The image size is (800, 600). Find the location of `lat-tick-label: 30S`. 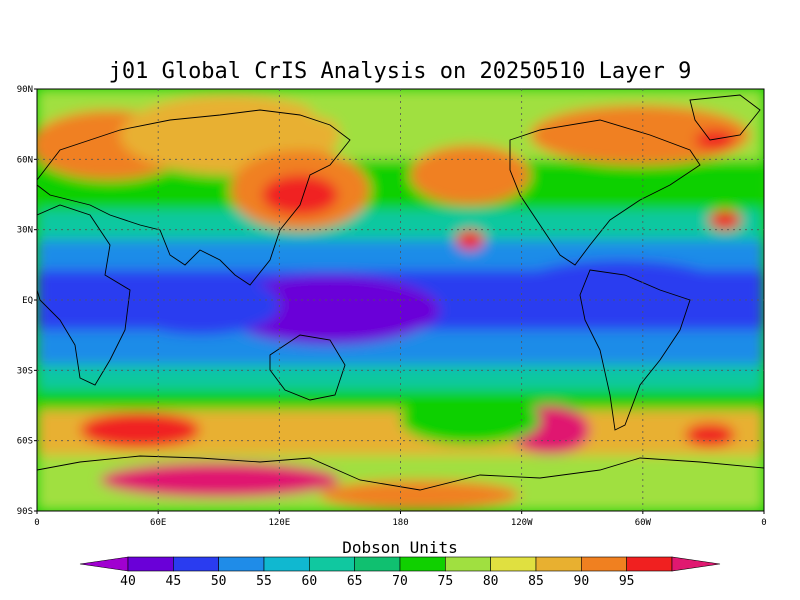

lat-tick-label: 30S is located at coordinates (25, 371).